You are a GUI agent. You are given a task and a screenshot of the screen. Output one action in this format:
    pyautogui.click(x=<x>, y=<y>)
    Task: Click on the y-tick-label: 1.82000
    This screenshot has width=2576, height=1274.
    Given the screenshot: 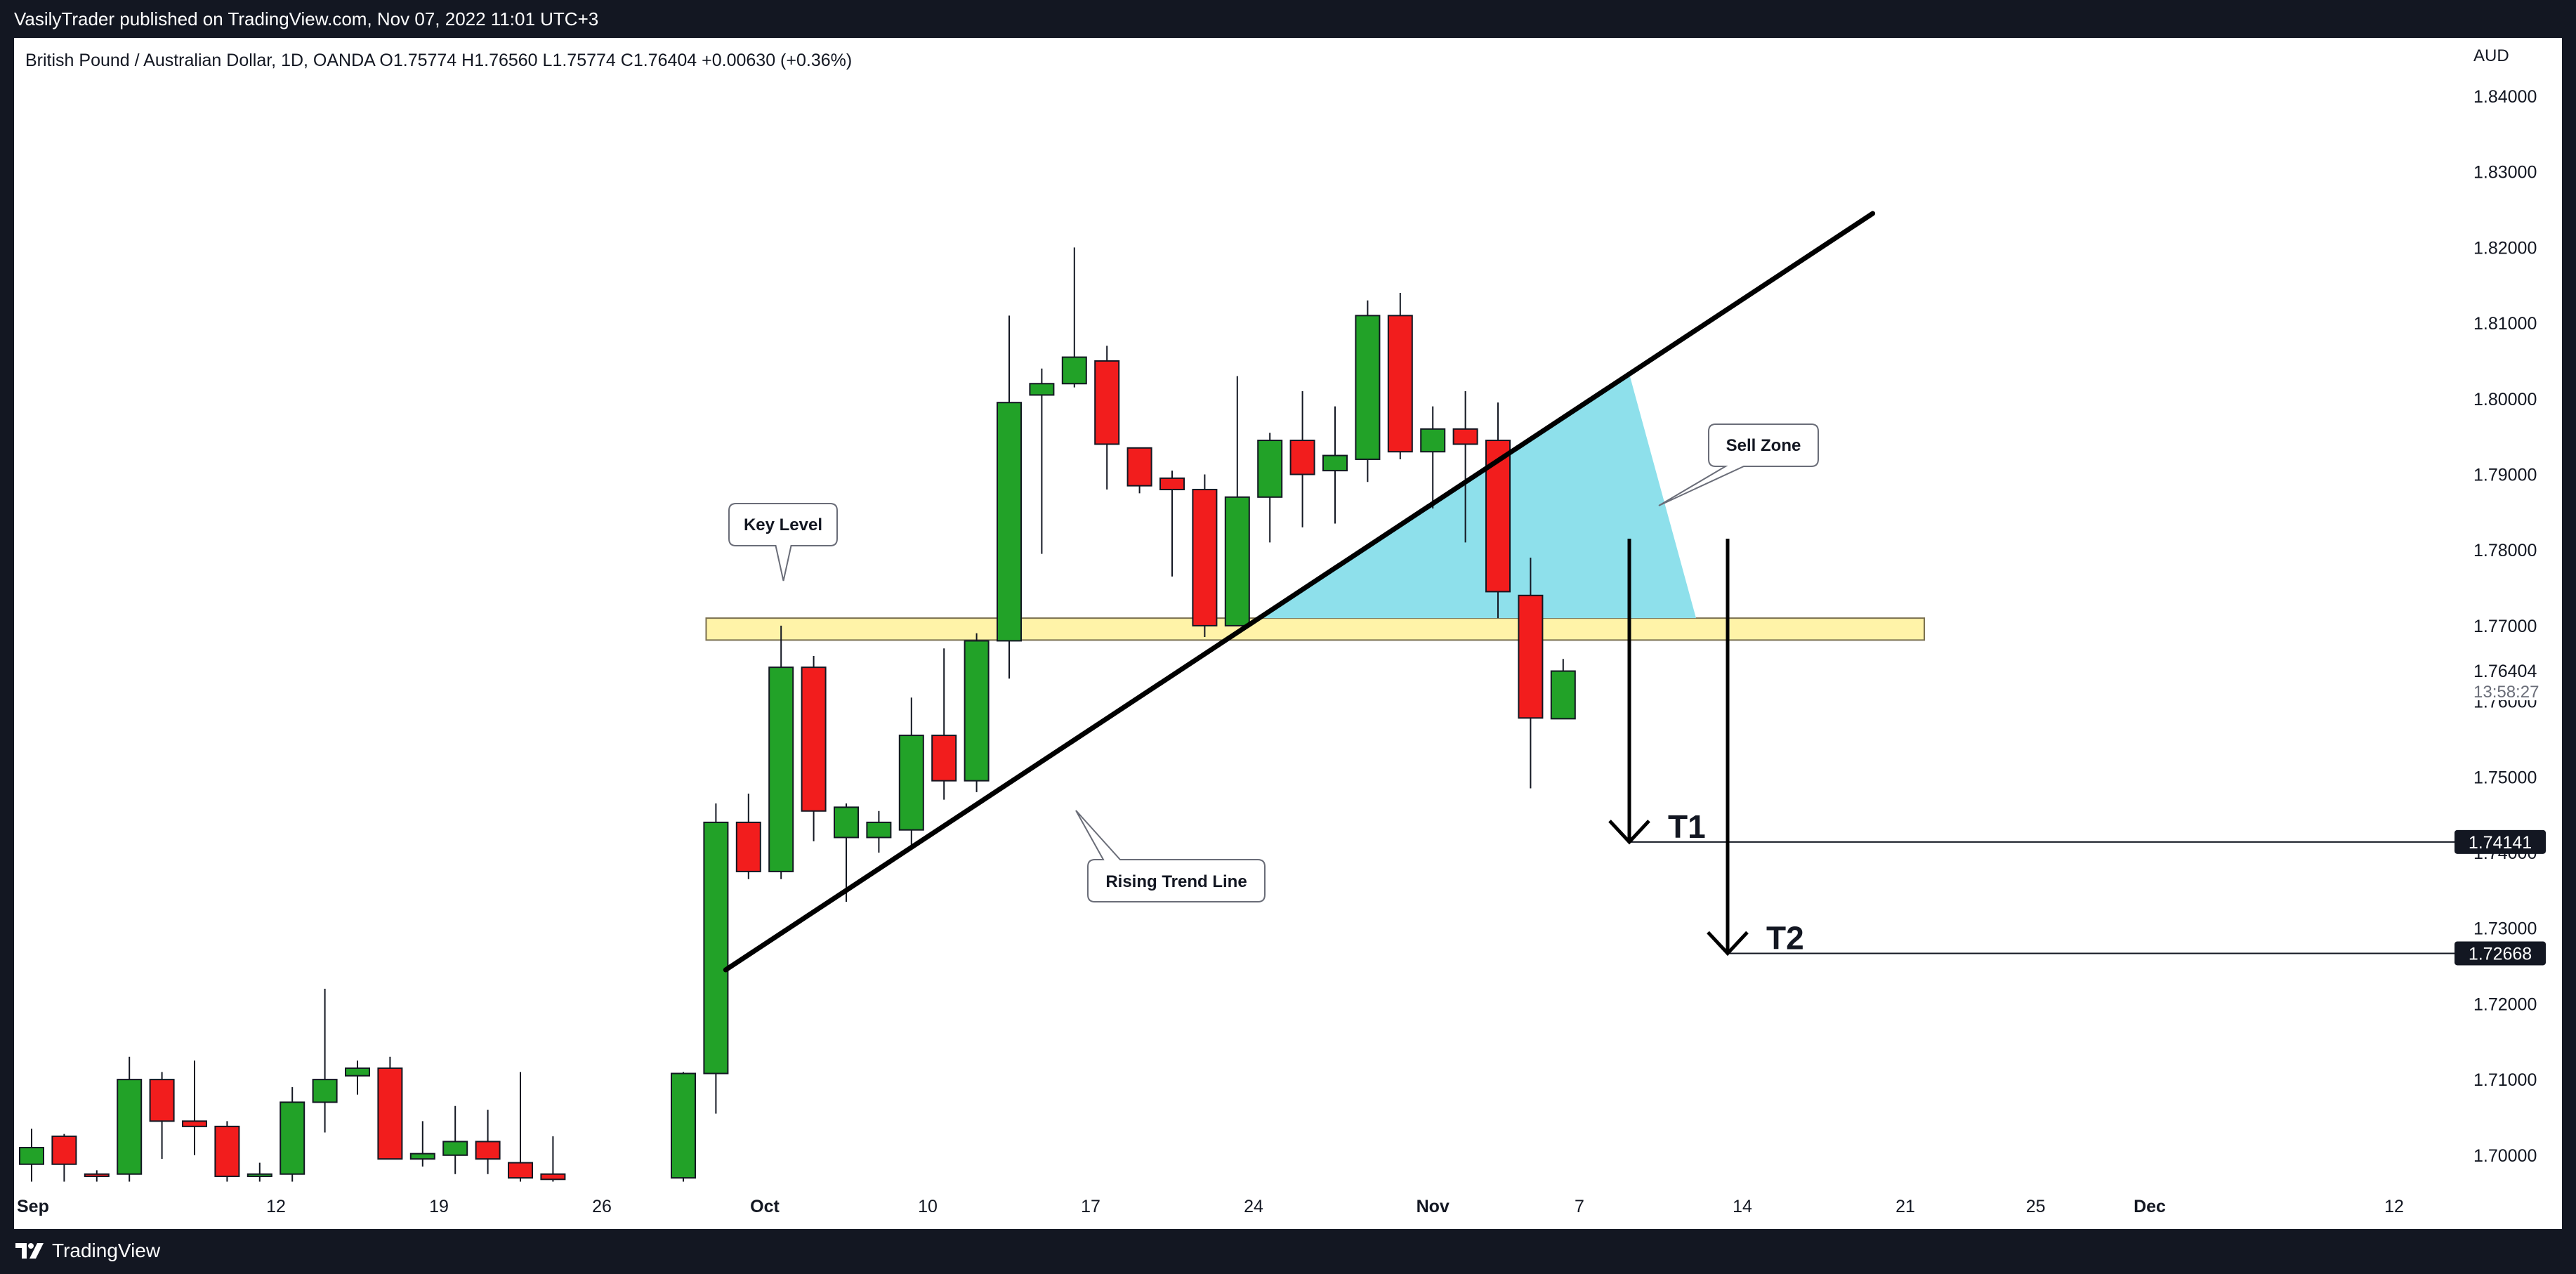 What is the action you would take?
    pyautogui.click(x=2505, y=248)
    